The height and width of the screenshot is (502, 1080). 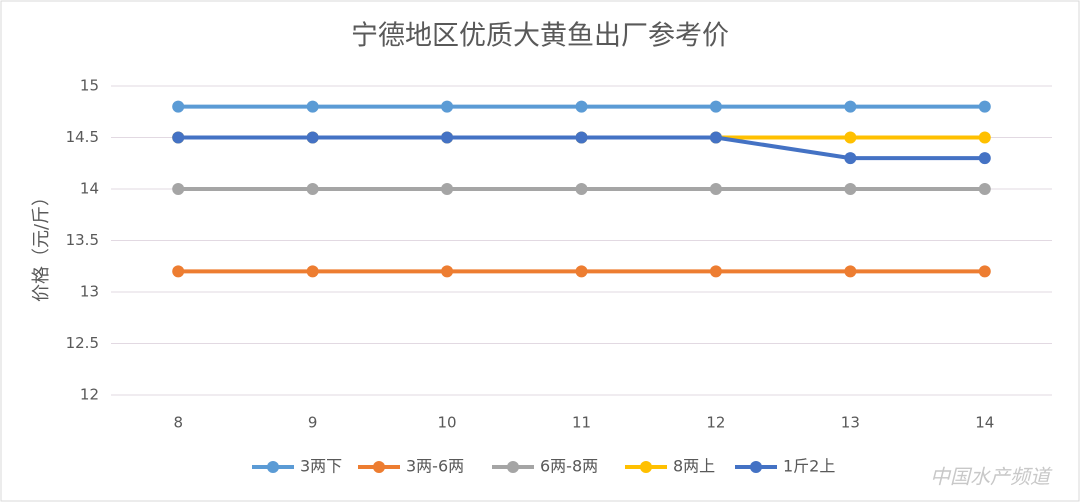 I want to click on x-tick-label: 12, so click(x=715, y=423).